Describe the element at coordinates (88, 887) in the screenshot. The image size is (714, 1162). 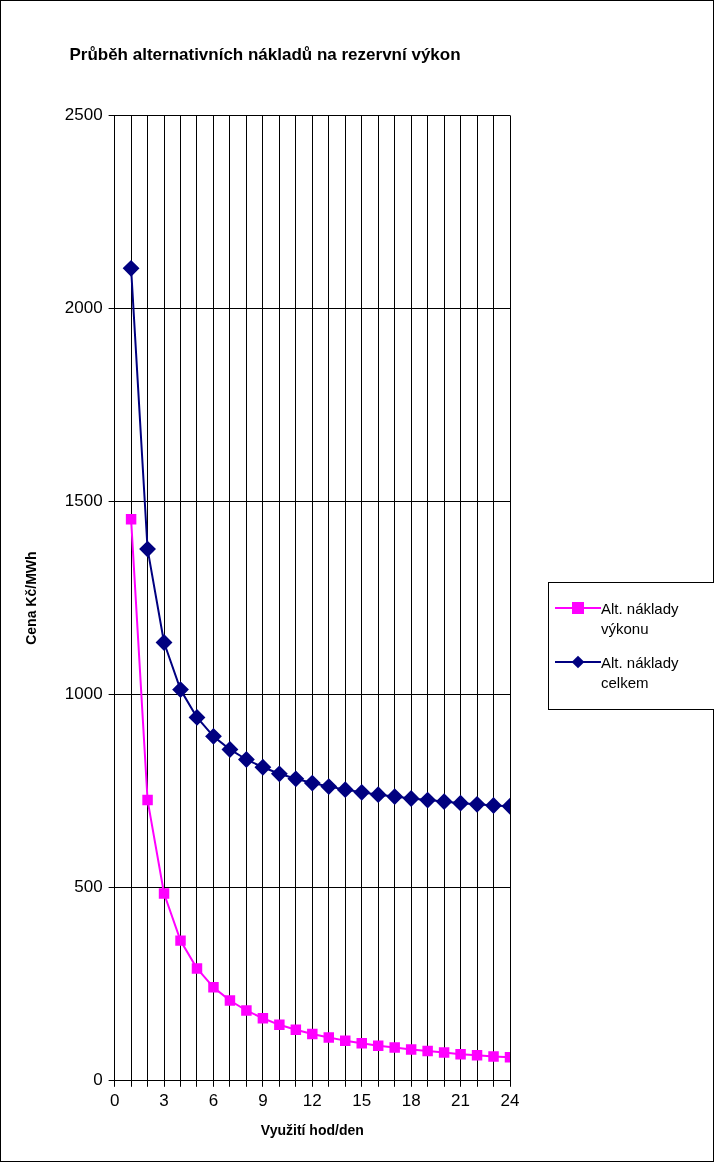
I see `y-tick-label: 500` at that location.